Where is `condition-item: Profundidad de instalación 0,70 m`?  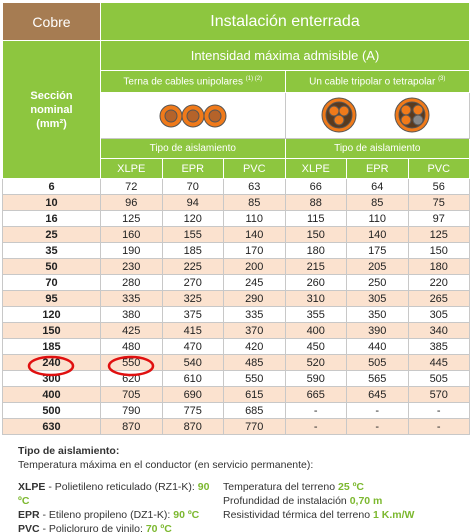
condition-item: Profundidad de instalación 0,70 m is located at coordinates (343, 501).